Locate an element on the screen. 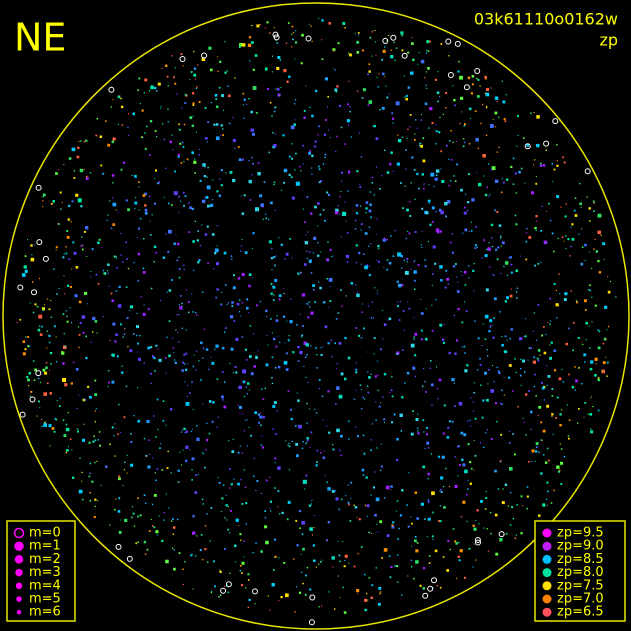  zp-swatch is located at coordinates (547, 533).